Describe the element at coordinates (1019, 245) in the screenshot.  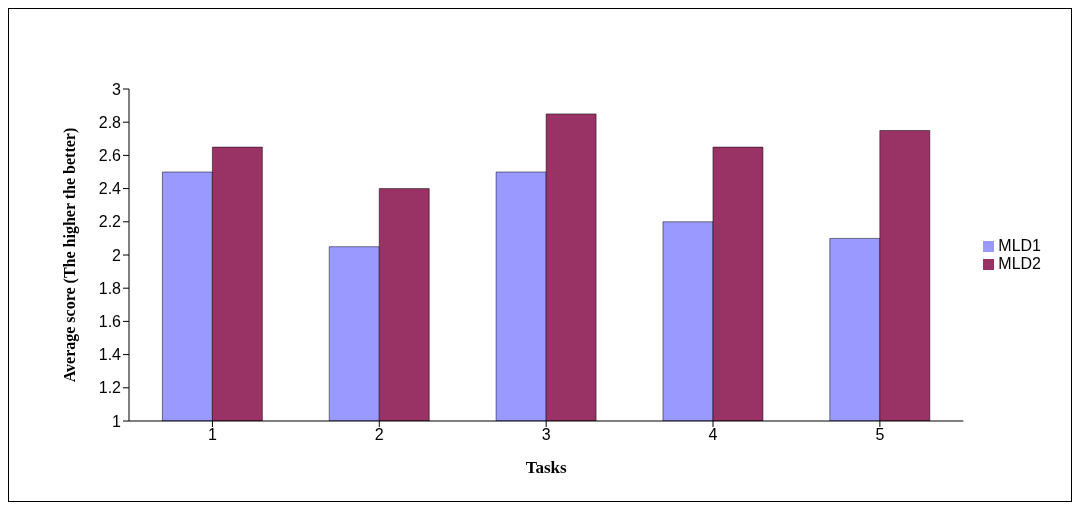
I see `legend-label: MLD1` at that location.